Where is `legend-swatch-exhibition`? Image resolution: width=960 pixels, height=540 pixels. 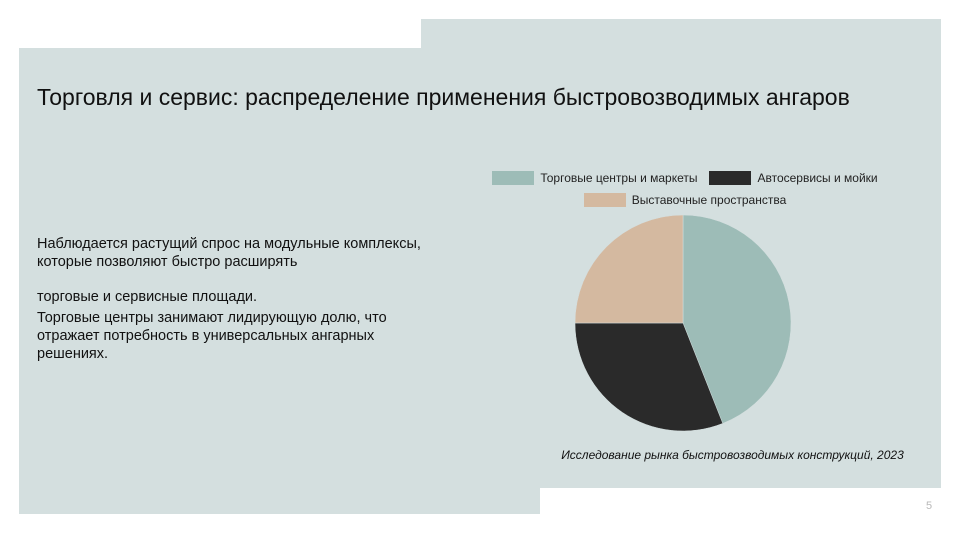
legend-swatch-exhibition is located at coordinates (604, 200).